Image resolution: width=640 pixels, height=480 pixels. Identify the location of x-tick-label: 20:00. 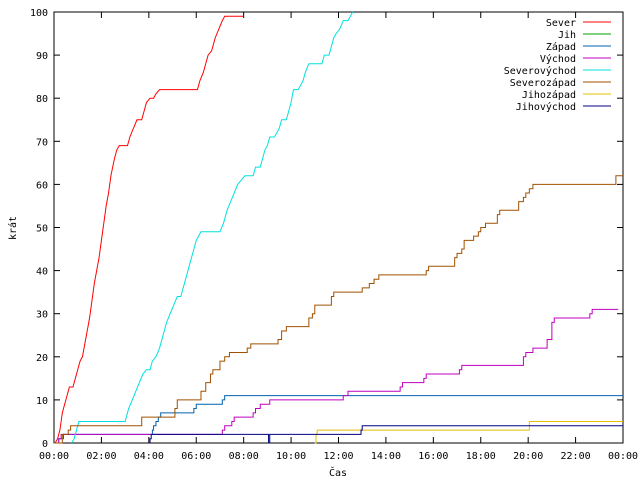
(528, 456).